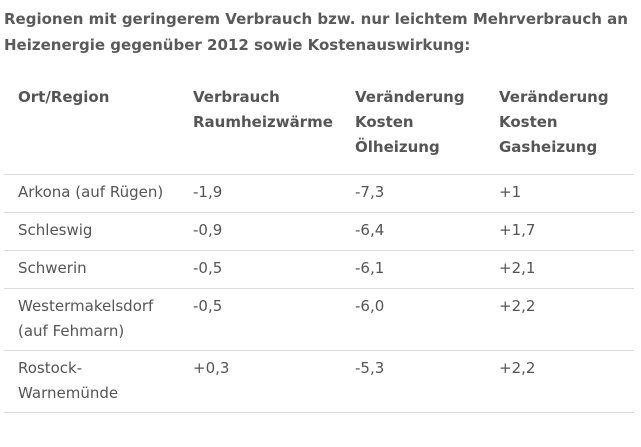 Image resolution: width=641 pixels, height=447 pixels. I want to click on cell-verbrauch: -1,9, so click(260, 193).